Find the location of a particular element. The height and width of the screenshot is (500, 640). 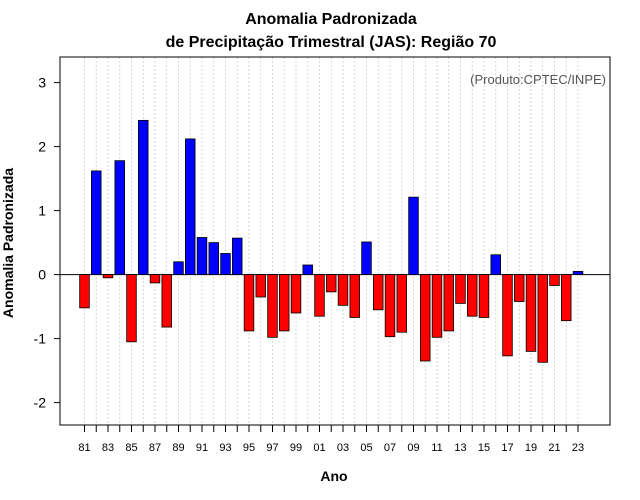

bar-2002 is located at coordinates (331, 283).